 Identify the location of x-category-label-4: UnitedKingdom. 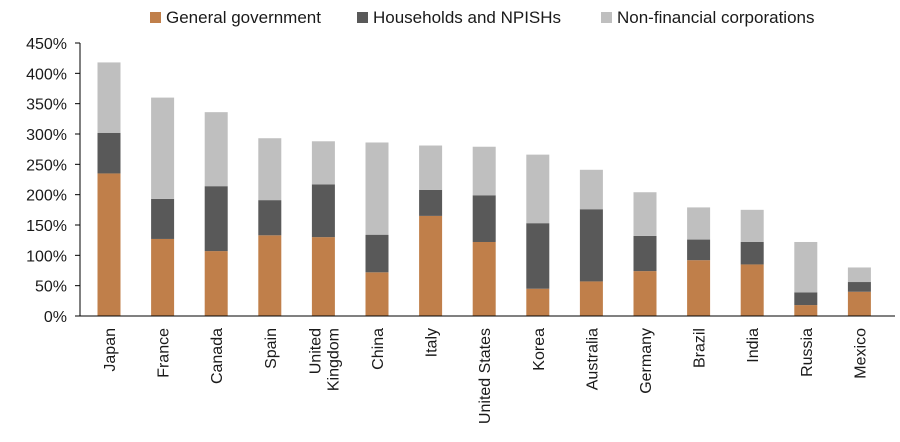
(324, 359).